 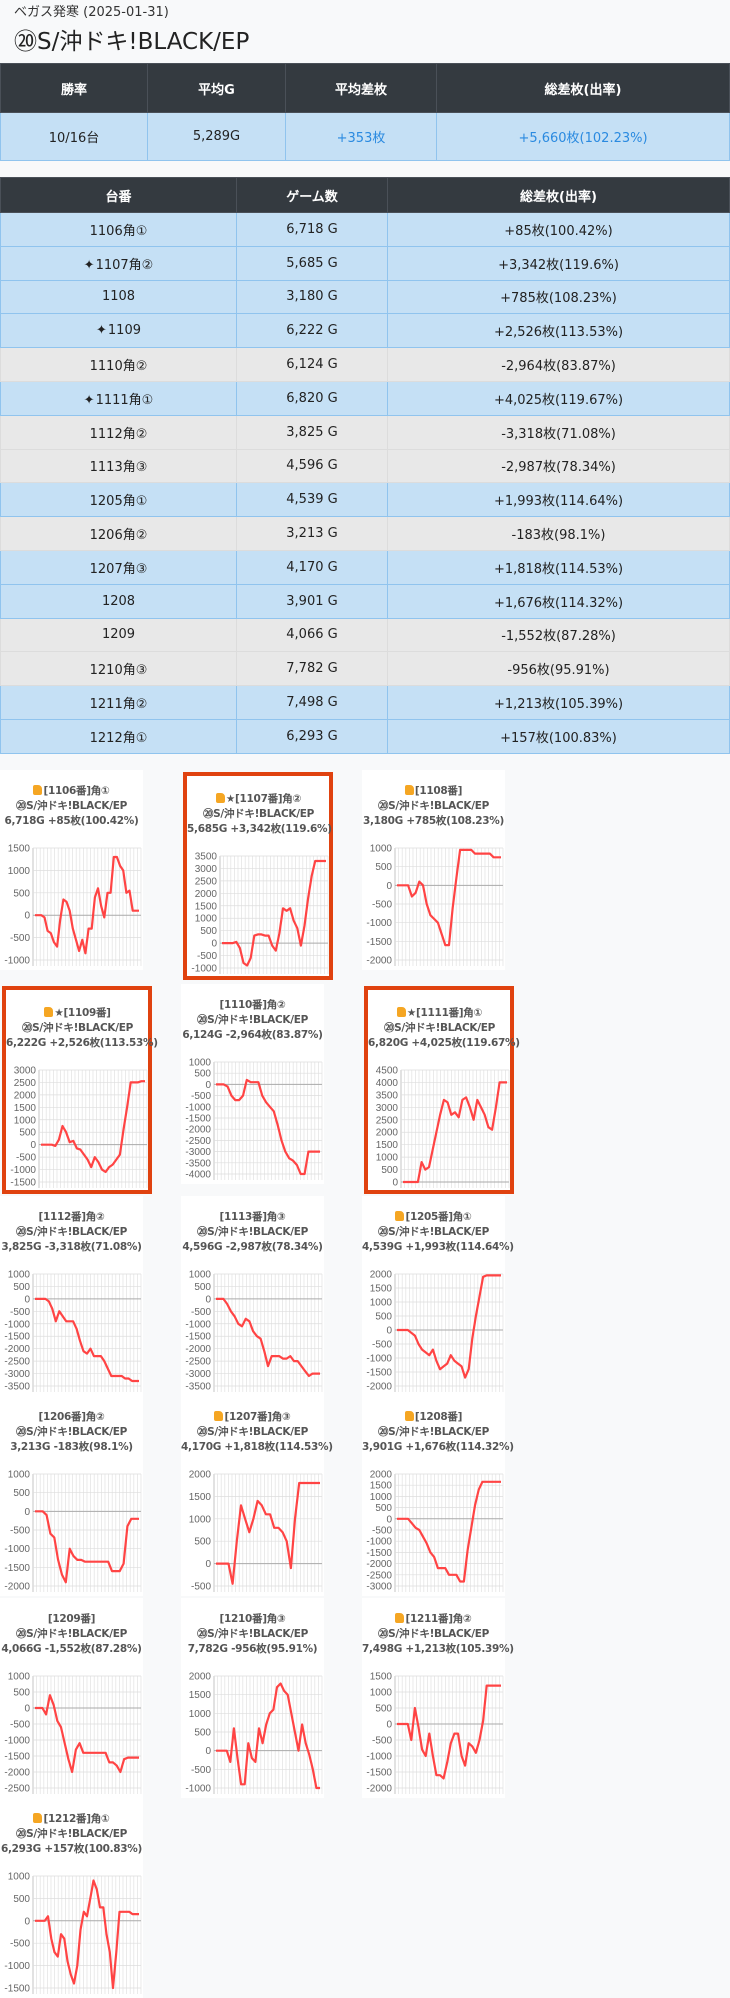 I want to click on series-line, so click(x=449, y=1326).